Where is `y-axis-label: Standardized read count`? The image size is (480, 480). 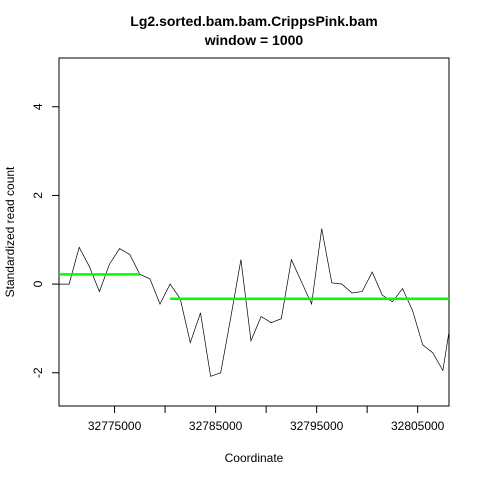 y-axis-label: Standardized read count is located at coordinates (10, 231).